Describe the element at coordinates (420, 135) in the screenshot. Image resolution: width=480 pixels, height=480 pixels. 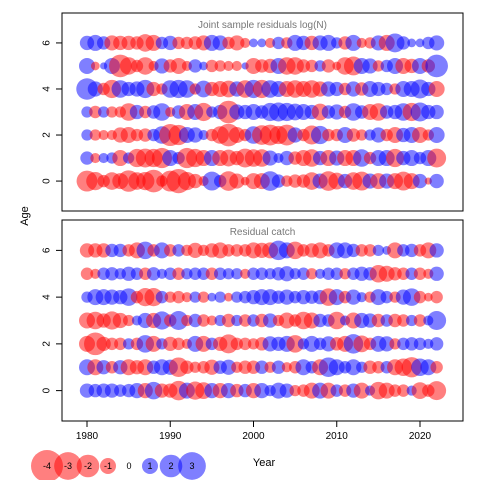
I see `bubble-age2-2020` at that location.